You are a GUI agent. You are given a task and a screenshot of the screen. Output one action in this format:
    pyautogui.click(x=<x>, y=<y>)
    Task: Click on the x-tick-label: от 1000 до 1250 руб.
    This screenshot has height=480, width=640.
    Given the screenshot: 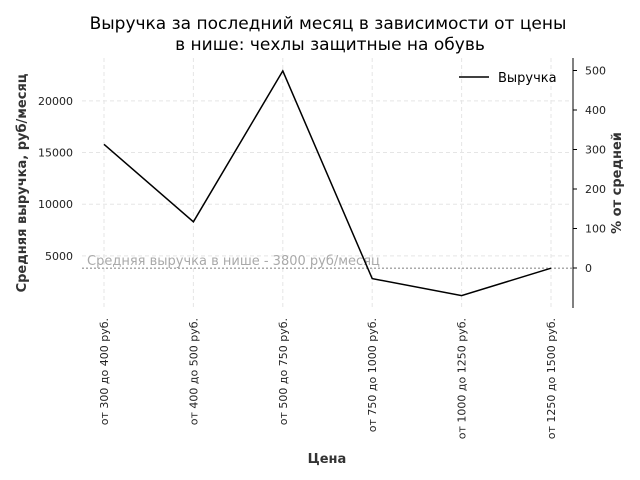 What is the action you would take?
    pyautogui.click(x=462, y=378)
    